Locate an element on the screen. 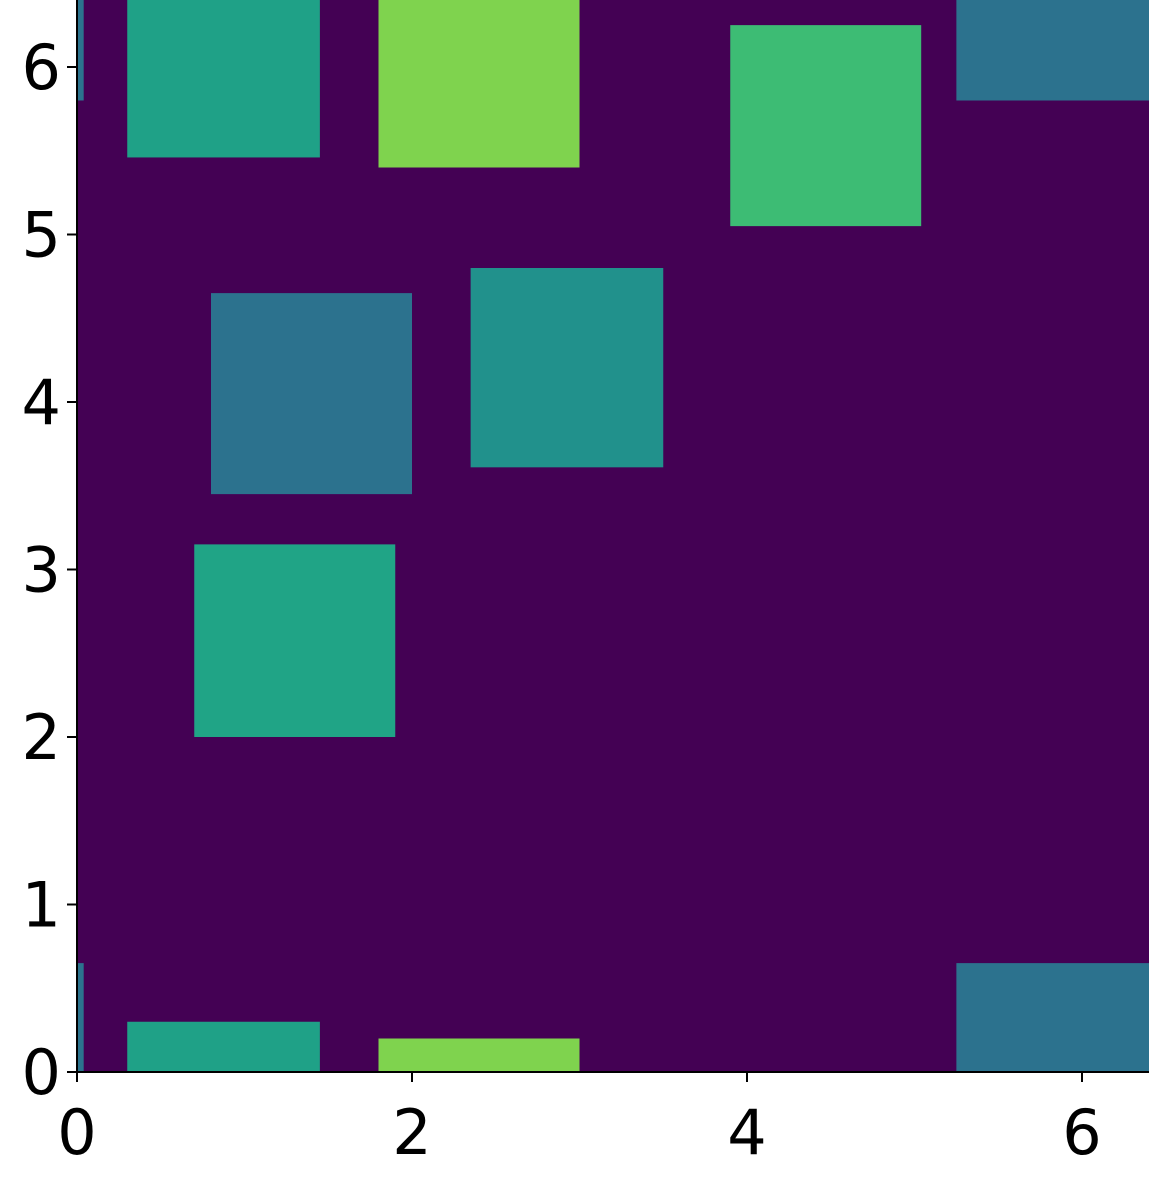 This screenshot has height=1178, width=1149. y-tick-label: 1 is located at coordinates (41, 905).